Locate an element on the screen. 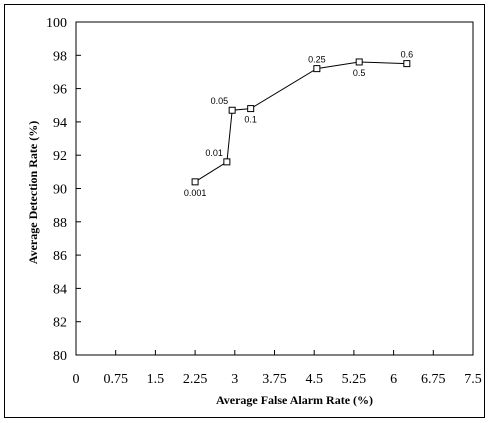 This screenshot has height=423, width=490. x-tick-label: 3.75 is located at coordinates (274, 379).